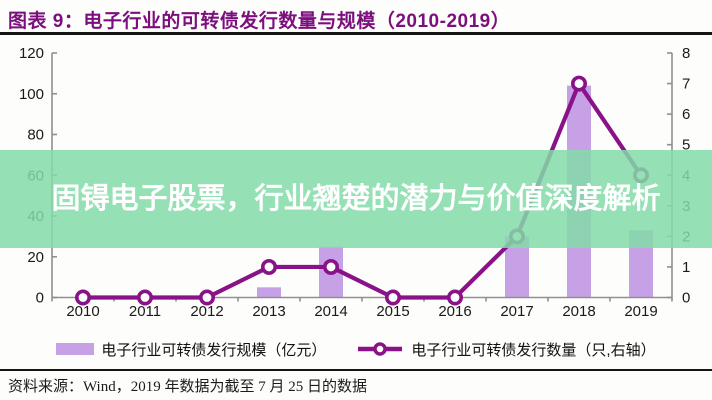 The width and height of the screenshot is (712, 400). Describe the element at coordinates (187, 387) in the screenshot. I see `source-note: 资料来源：Wind，2019 年数据为截至 7 月 25 日的数据` at that location.